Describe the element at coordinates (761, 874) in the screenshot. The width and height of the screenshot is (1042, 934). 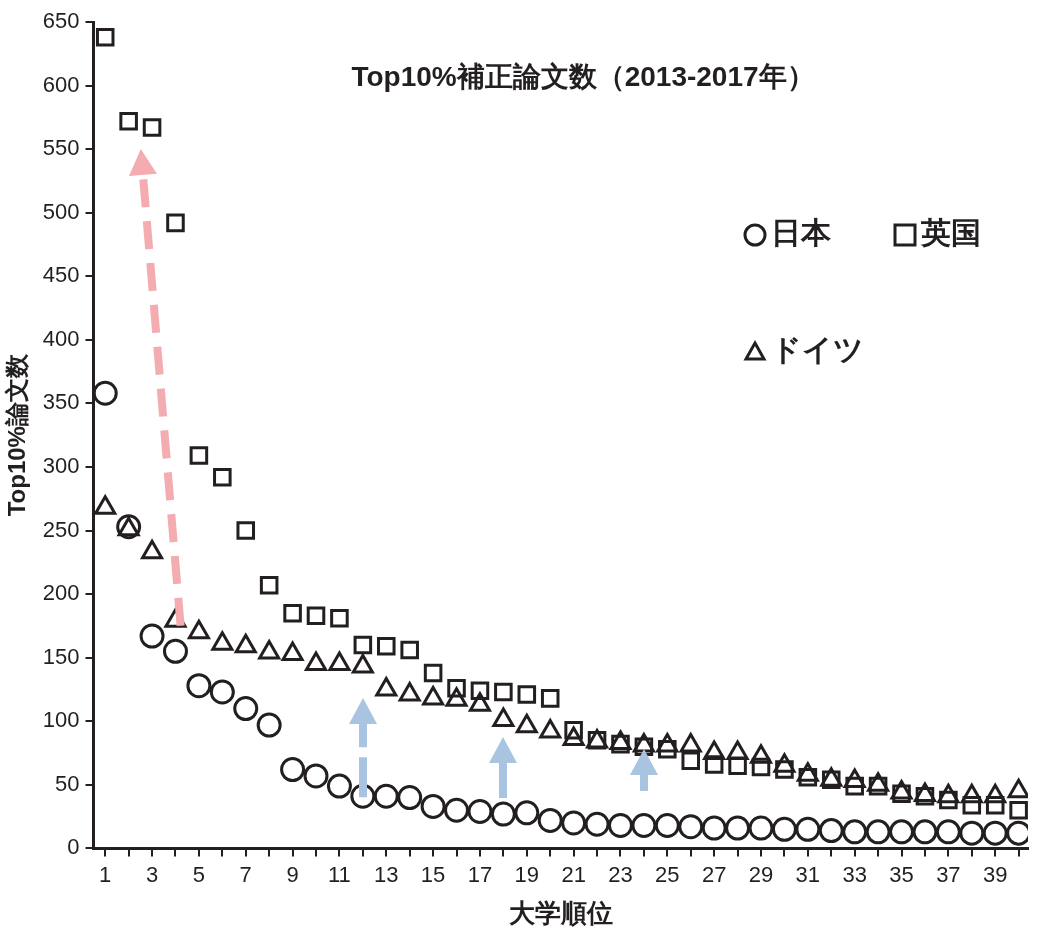
I see `x-tick-label: 29` at that location.